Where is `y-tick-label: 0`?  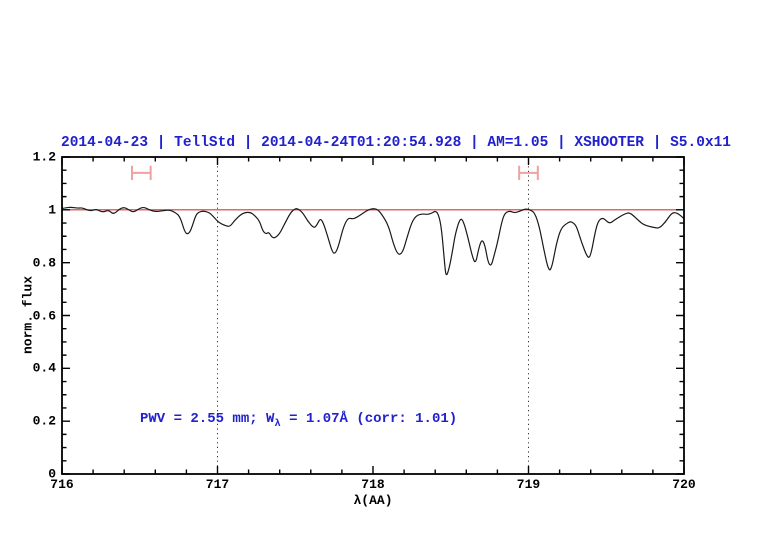 y-tick-label: 0 is located at coordinates (52, 474).